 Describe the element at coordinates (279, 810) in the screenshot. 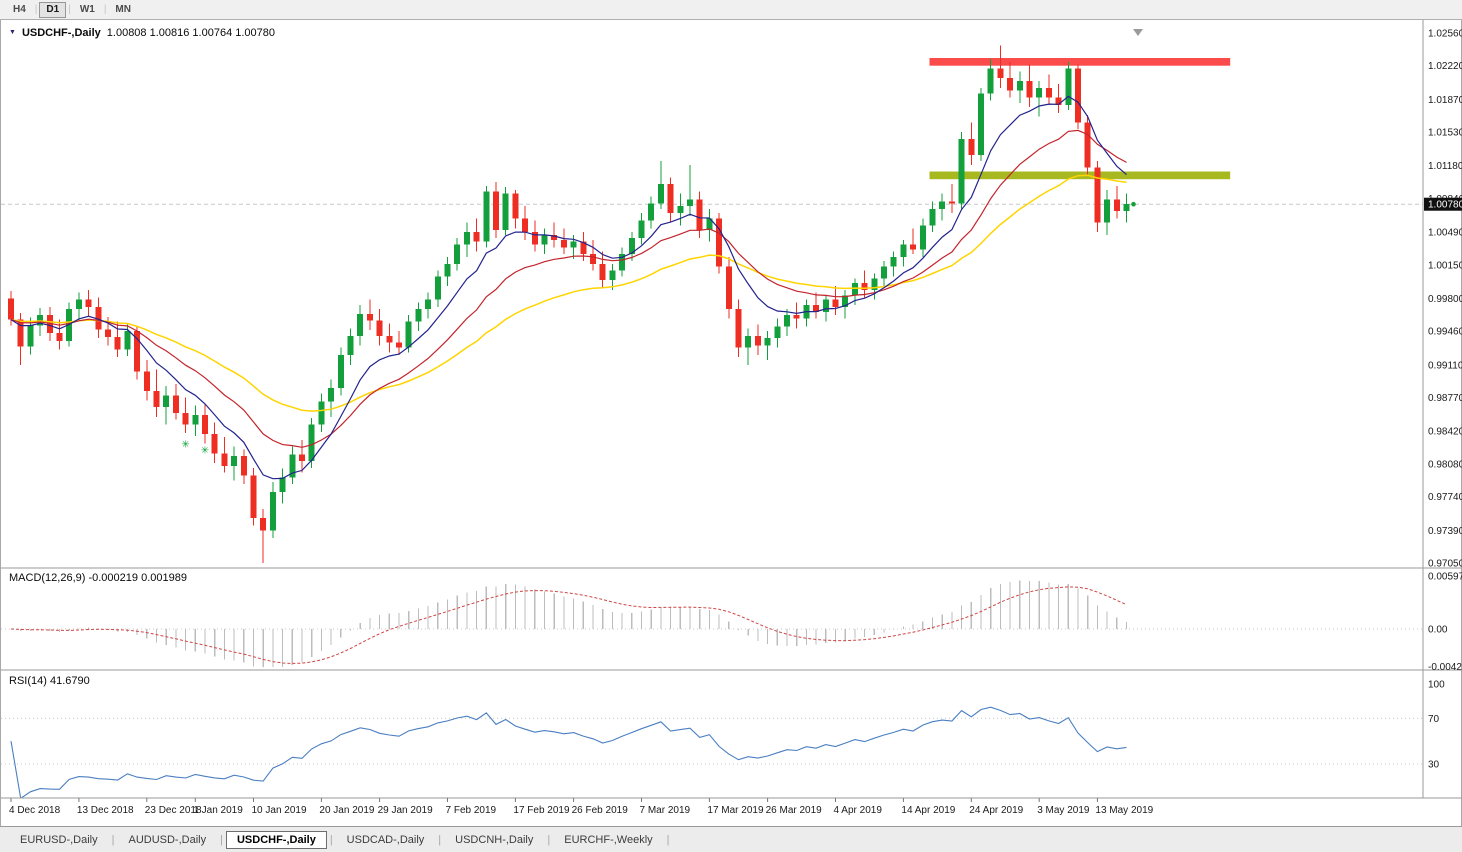

I see `svg-text: 10 Jan 2019` at that location.